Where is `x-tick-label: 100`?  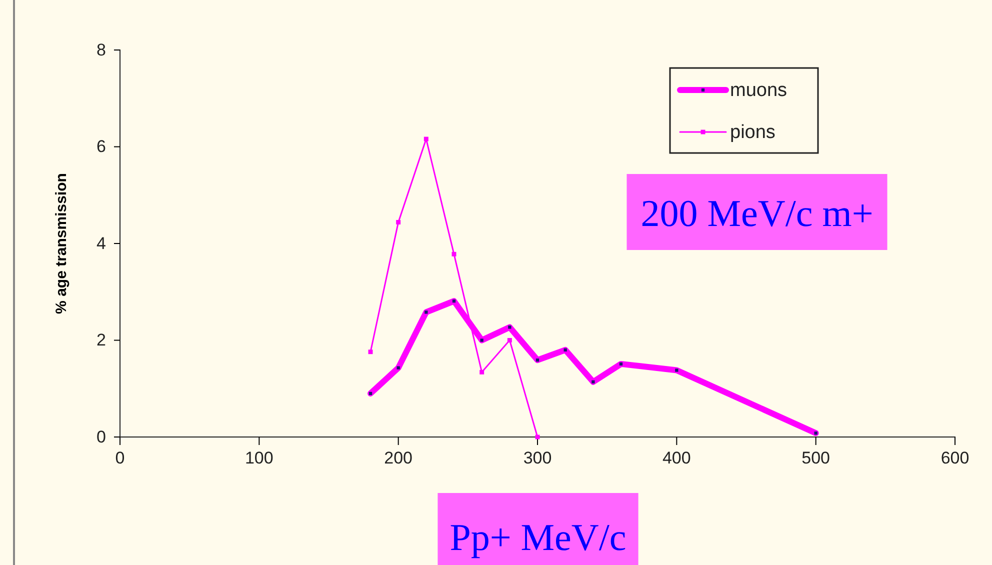
x-tick-label: 100 is located at coordinates (259, 458).